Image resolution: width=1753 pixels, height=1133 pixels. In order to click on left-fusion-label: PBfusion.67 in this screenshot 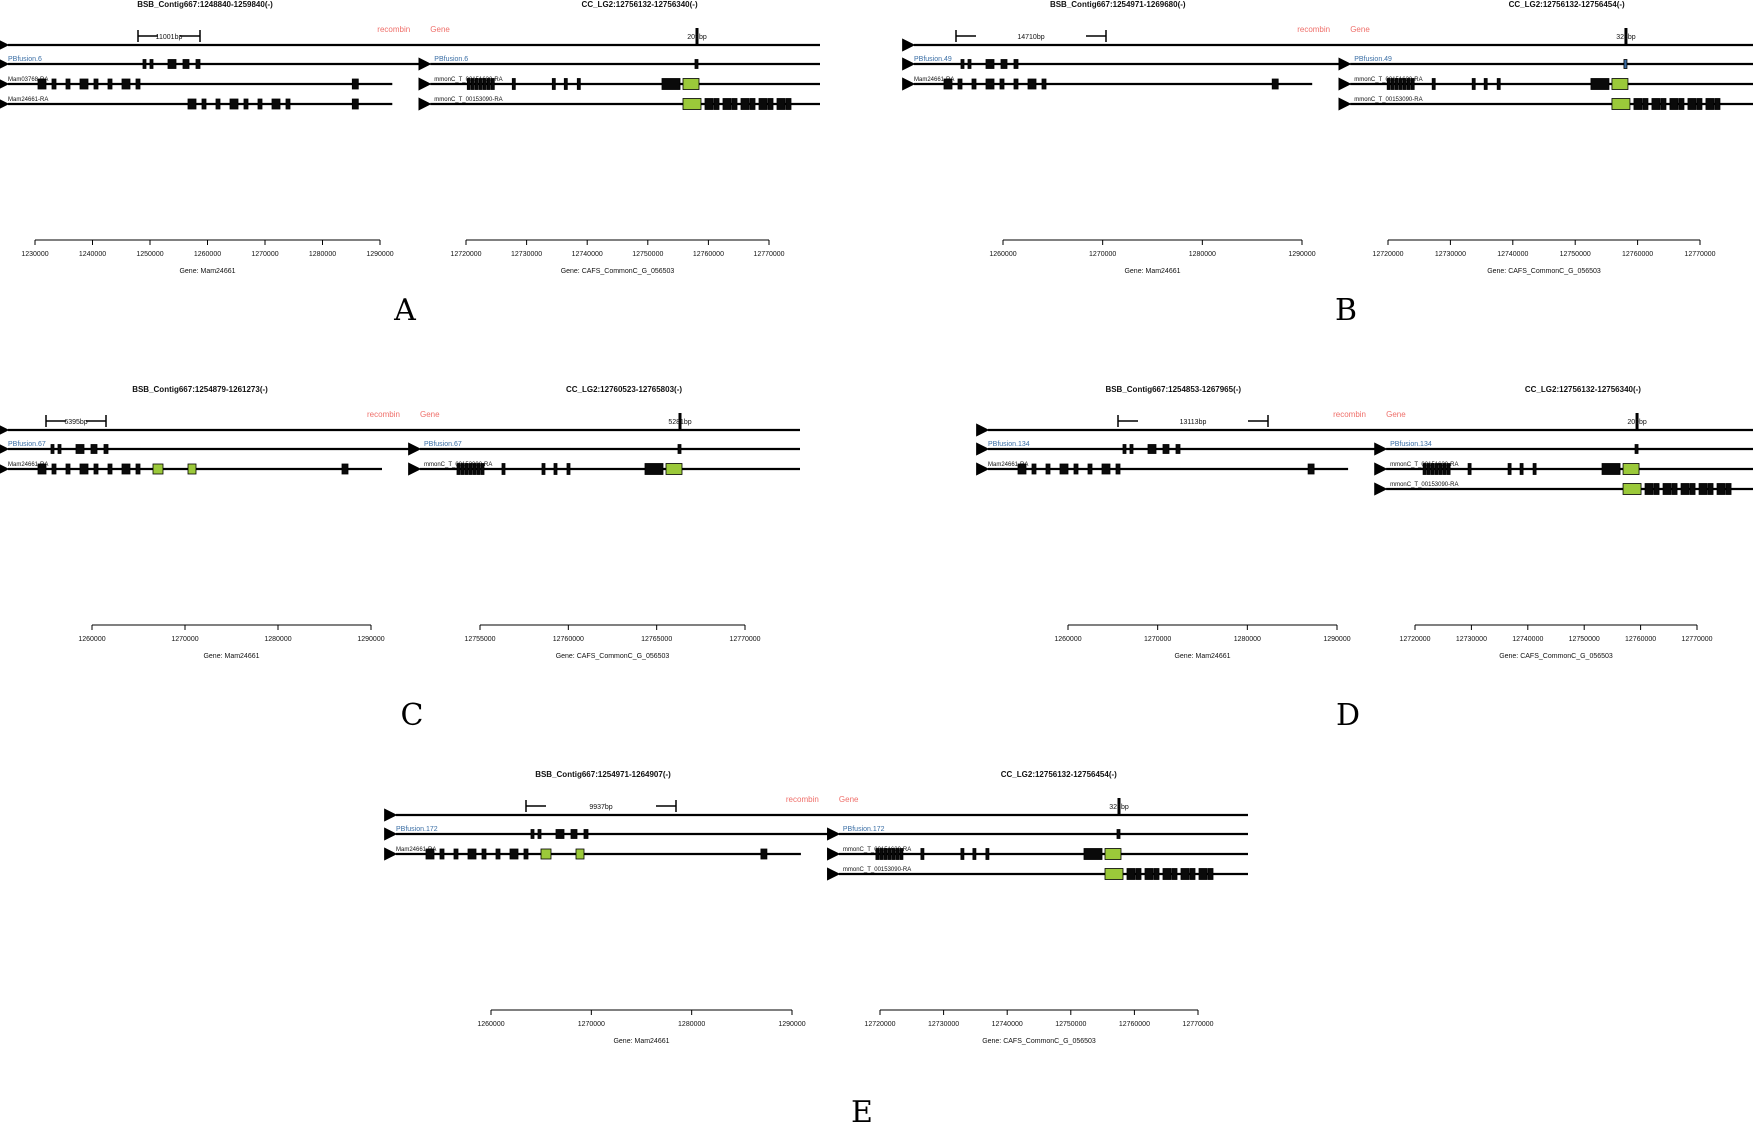, I will do `click(27, 444)`.